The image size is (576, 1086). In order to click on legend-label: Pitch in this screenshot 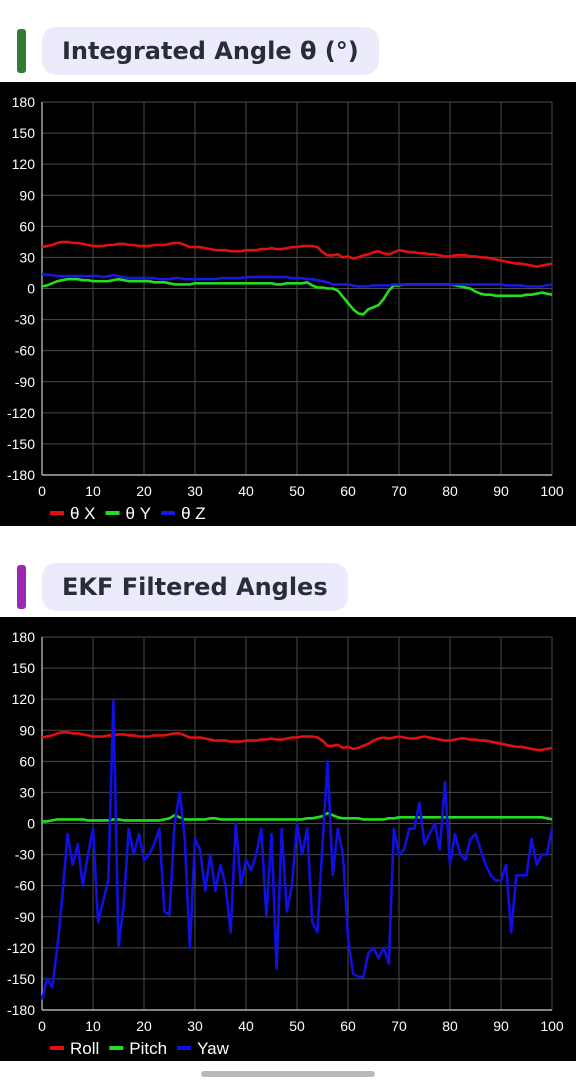, I will do `click(148, 1048)`.